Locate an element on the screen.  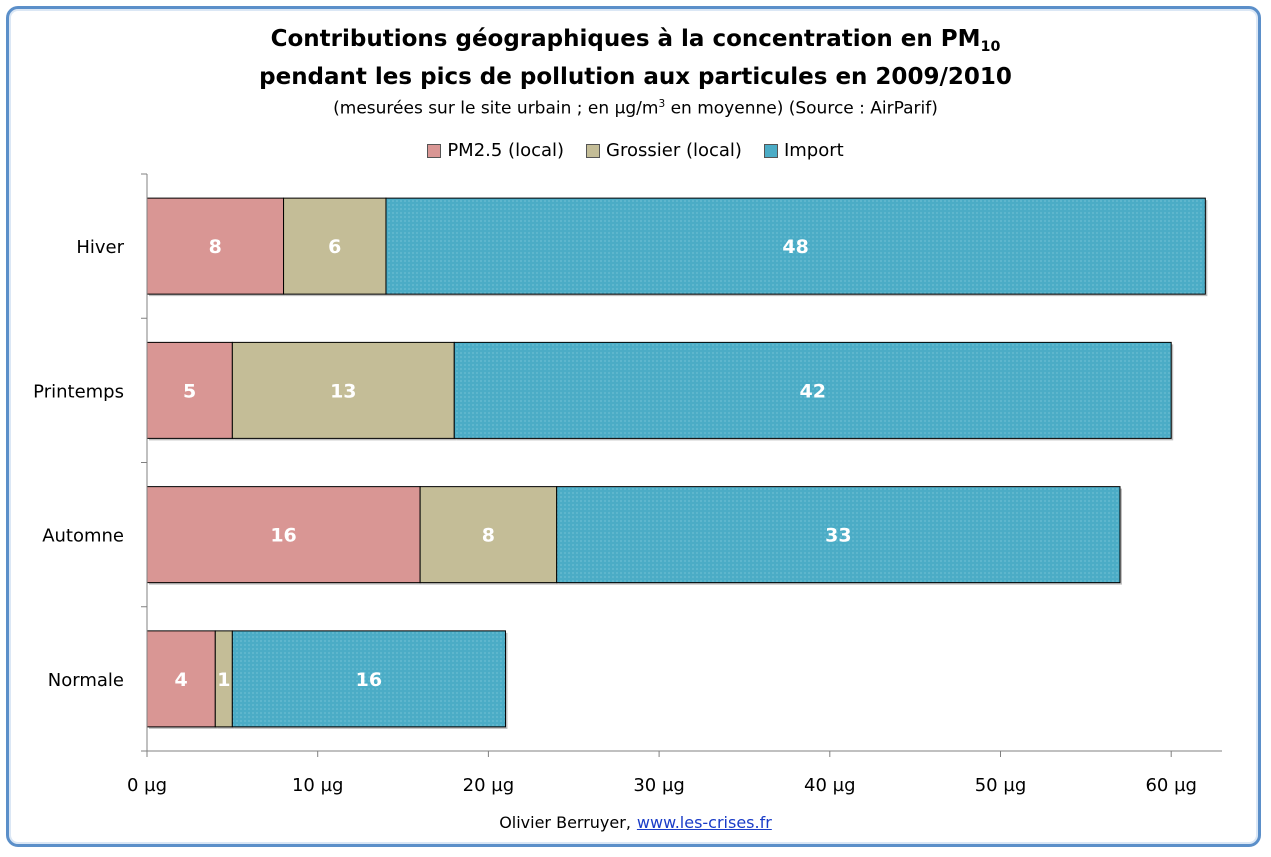
data-label: 13 is located at coordinates (343, 391).